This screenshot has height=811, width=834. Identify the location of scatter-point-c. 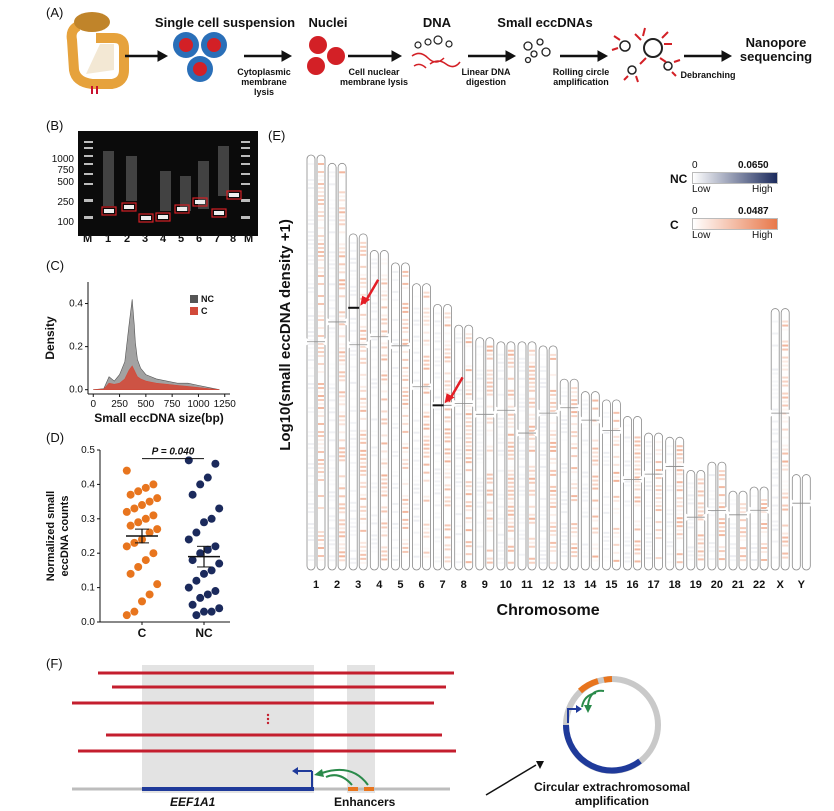
(145, 518).